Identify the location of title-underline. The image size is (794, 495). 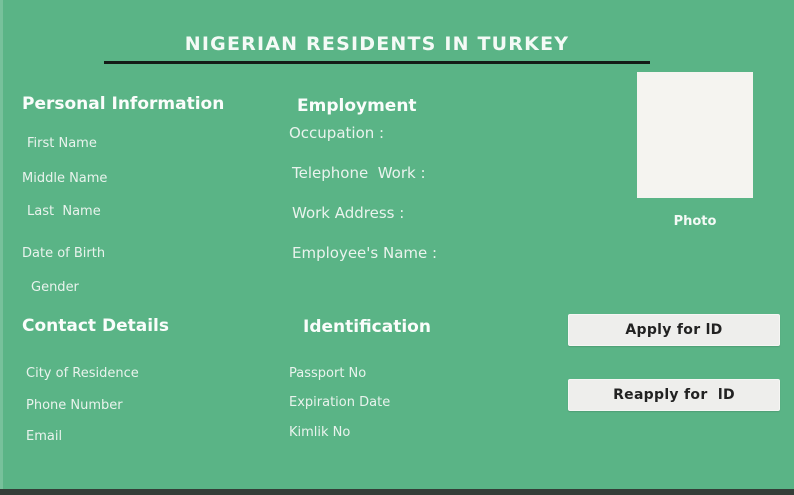
(377, 62).